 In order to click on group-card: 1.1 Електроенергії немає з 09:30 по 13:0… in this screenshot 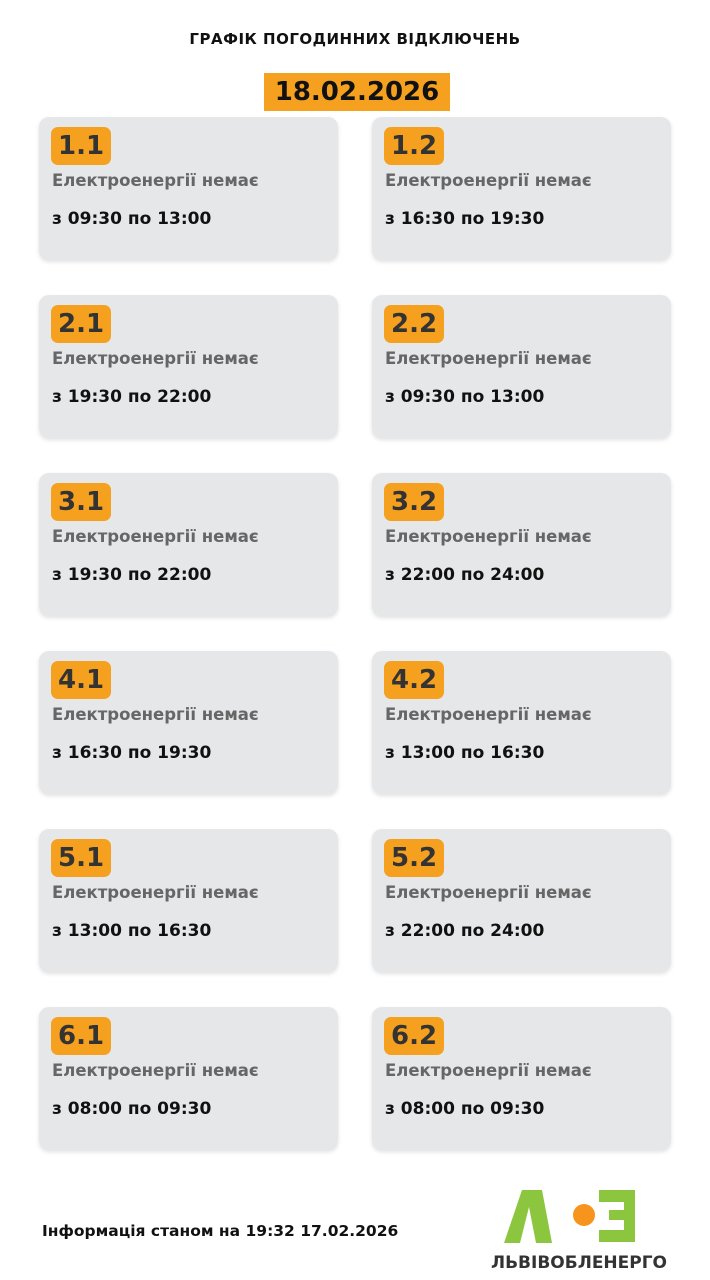, I will do `click(188, 188)`.